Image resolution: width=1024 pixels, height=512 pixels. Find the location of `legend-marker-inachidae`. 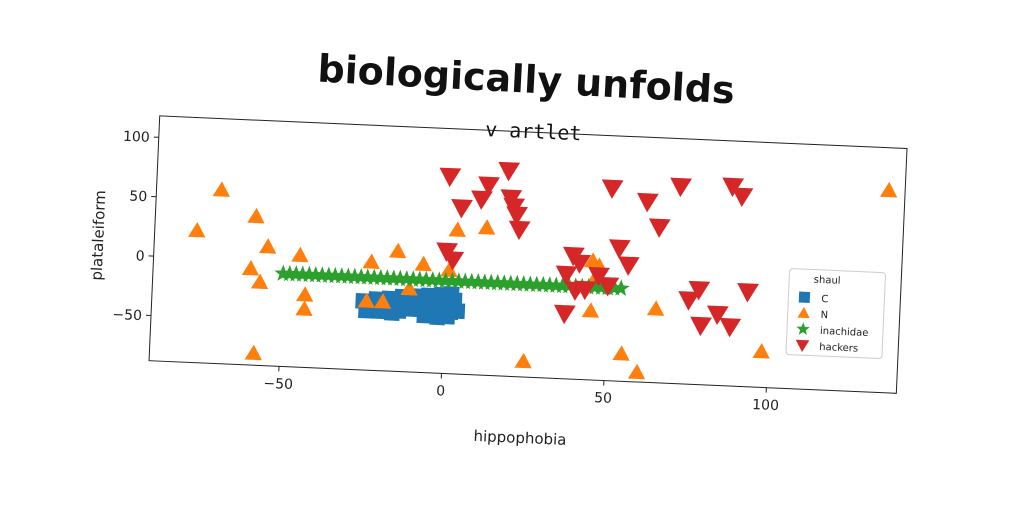

legend-marker-inachidae is located at coordinates (803, 329).